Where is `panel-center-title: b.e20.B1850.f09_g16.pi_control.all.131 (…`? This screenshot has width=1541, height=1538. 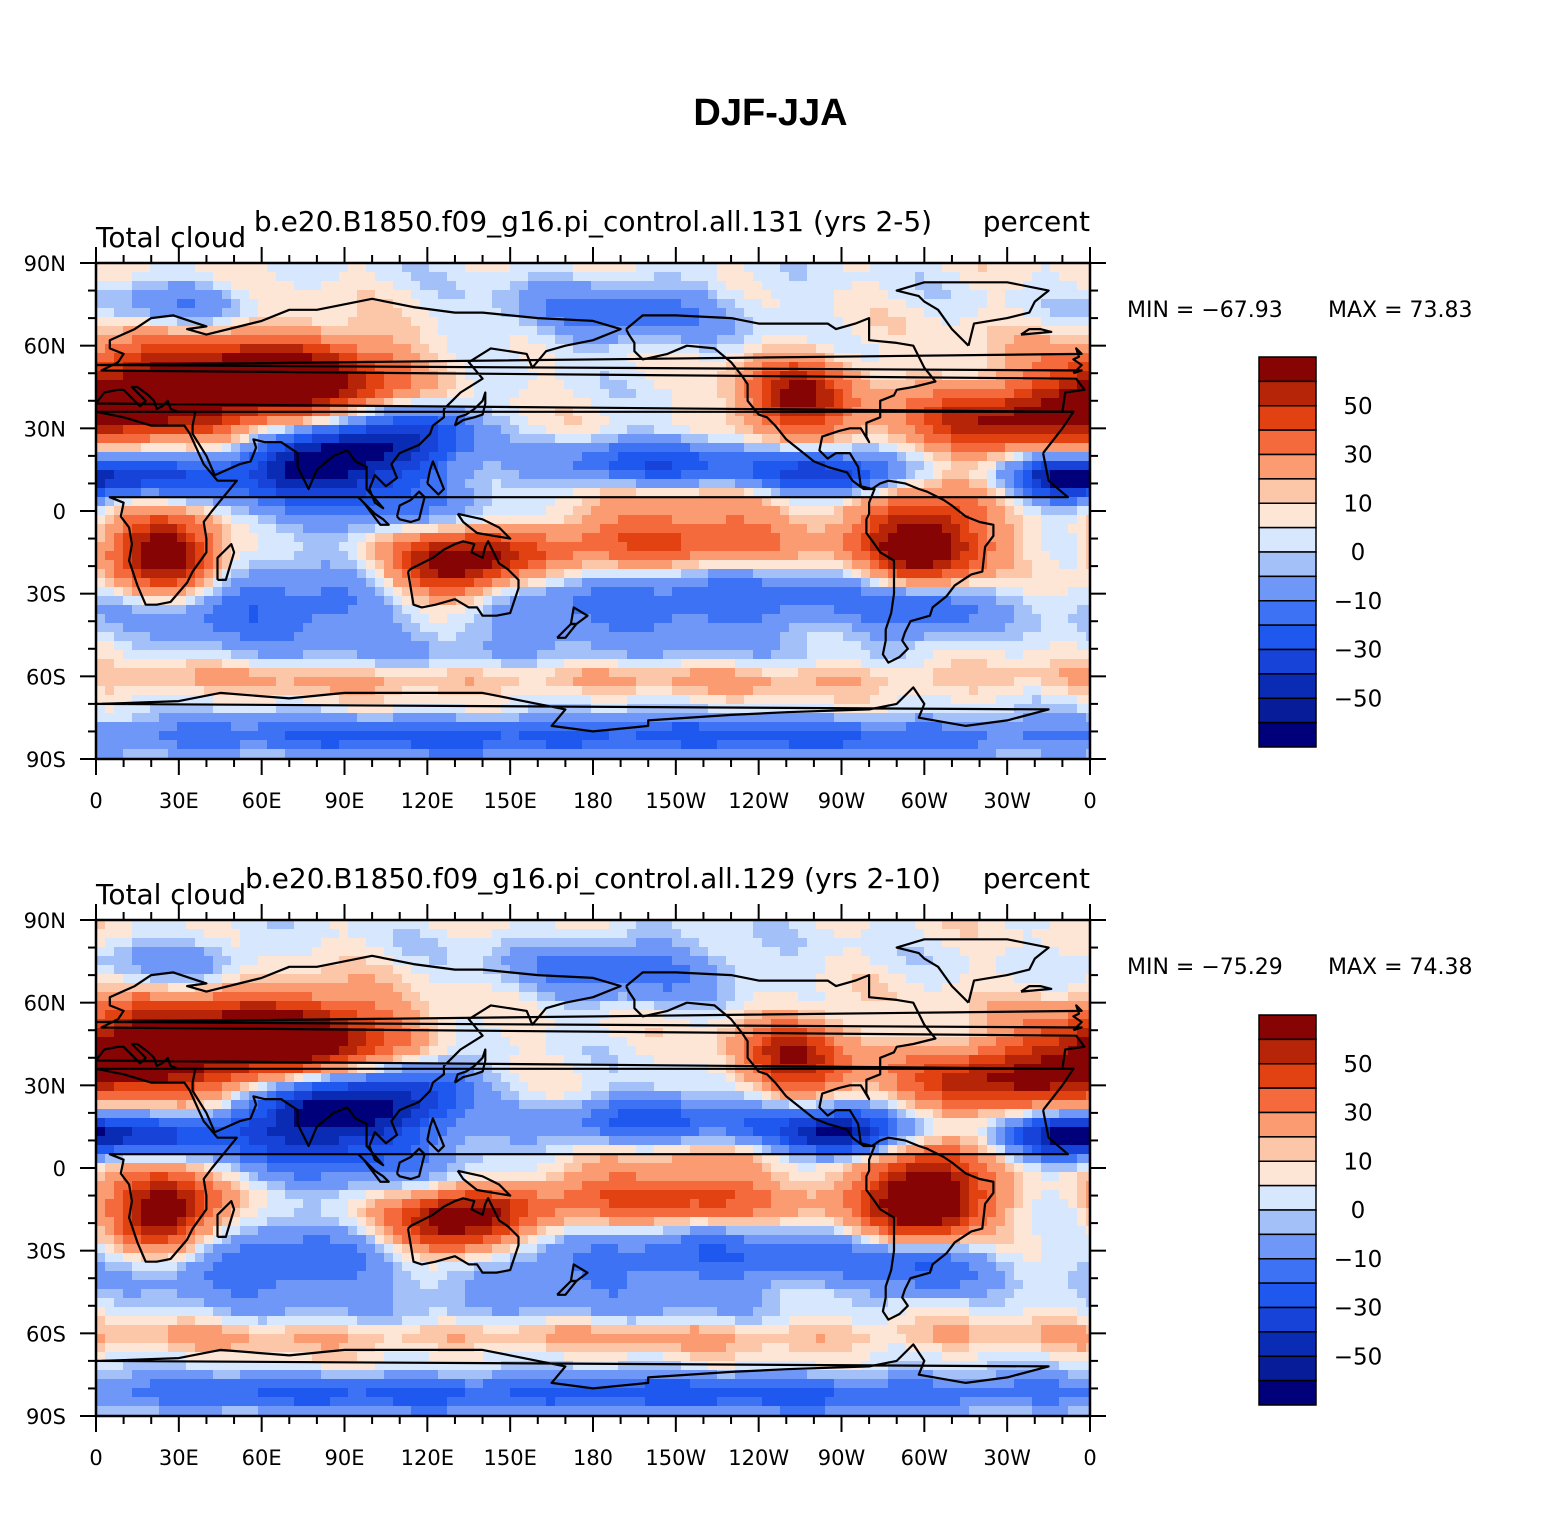 panel-center-title: b.e20.B1850.f09_g16.pi_control.all.131 (… is located at coordinates (593, 221).